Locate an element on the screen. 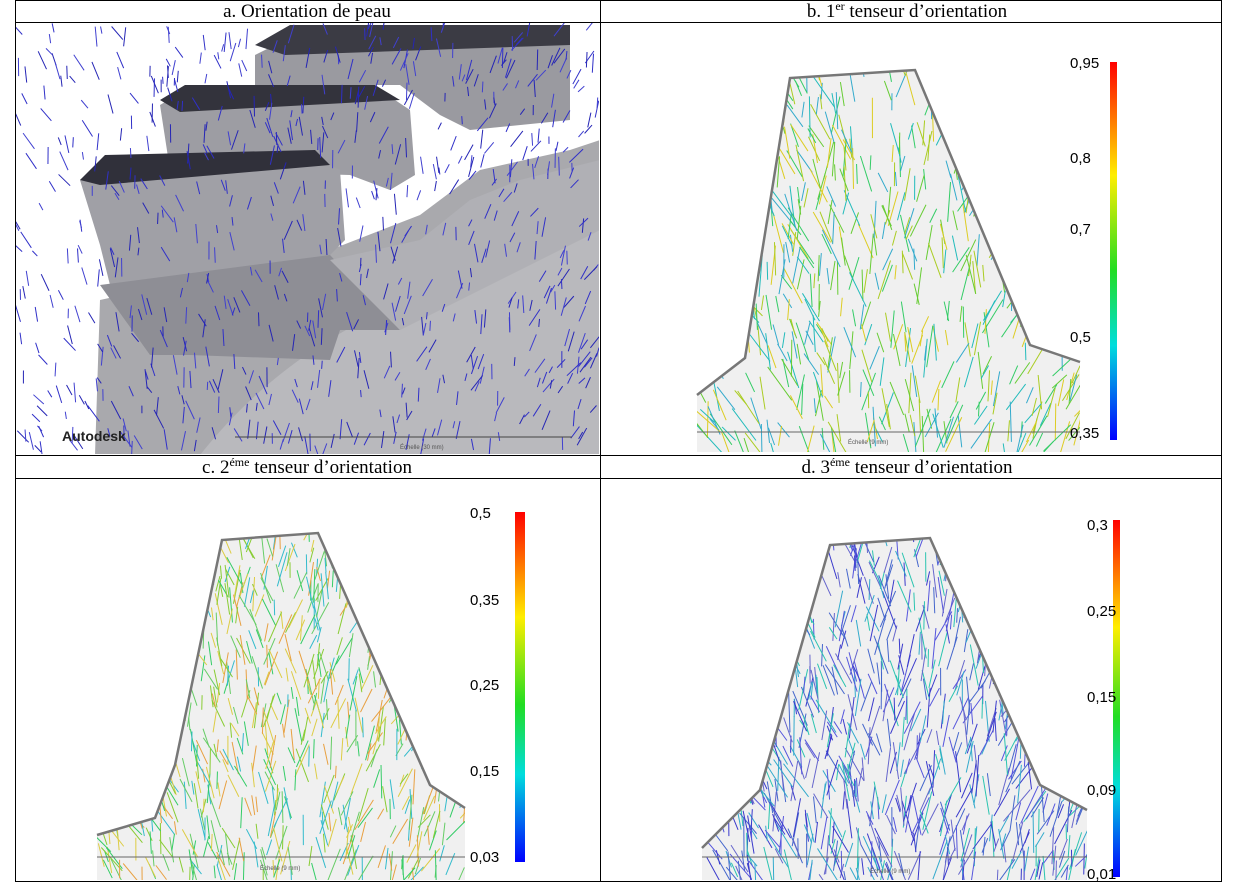  colorbar-label: 0,25 is located at coordinates (484, 685).